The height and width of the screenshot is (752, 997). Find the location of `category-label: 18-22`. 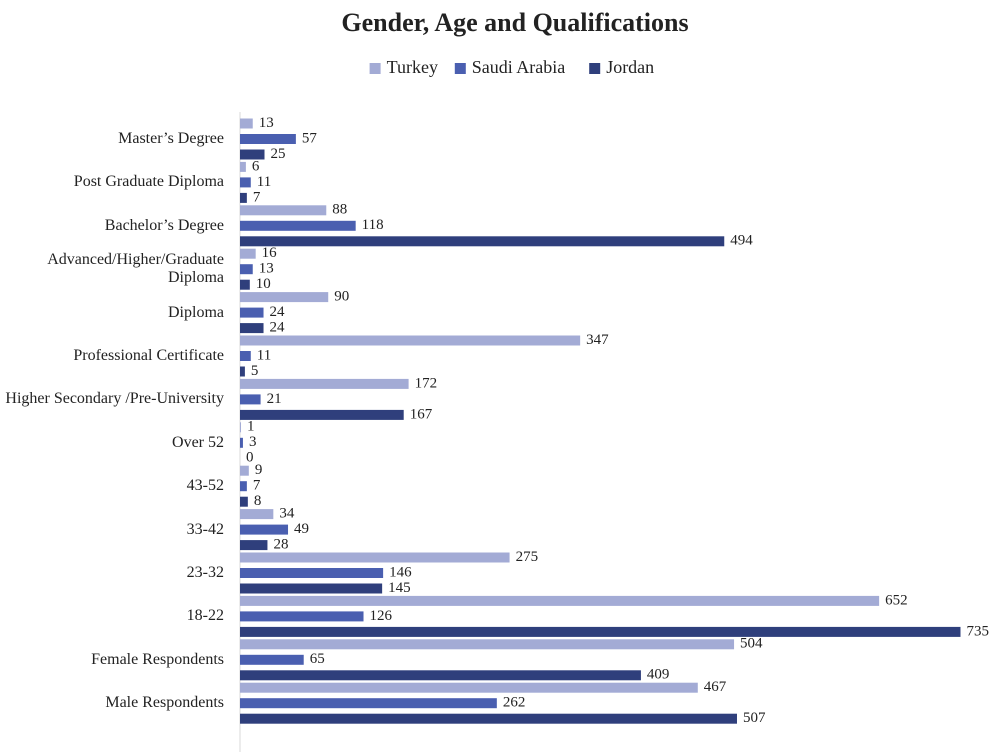

category-label: 18-22 is located at coordinates (205, 616).